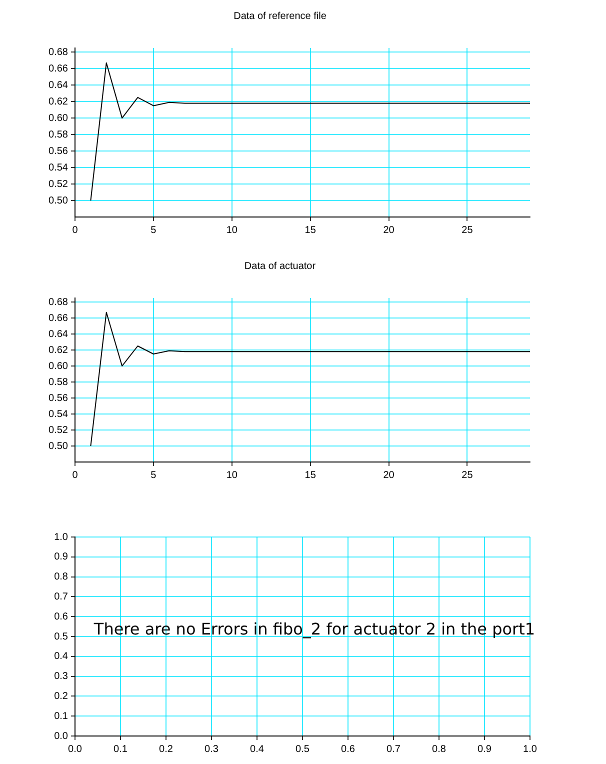 This screenshot has width=606, height=764. Describe the element at coordinates (61, 596) in the screenshot. I see `y-tick-label: 0.7` at that location.